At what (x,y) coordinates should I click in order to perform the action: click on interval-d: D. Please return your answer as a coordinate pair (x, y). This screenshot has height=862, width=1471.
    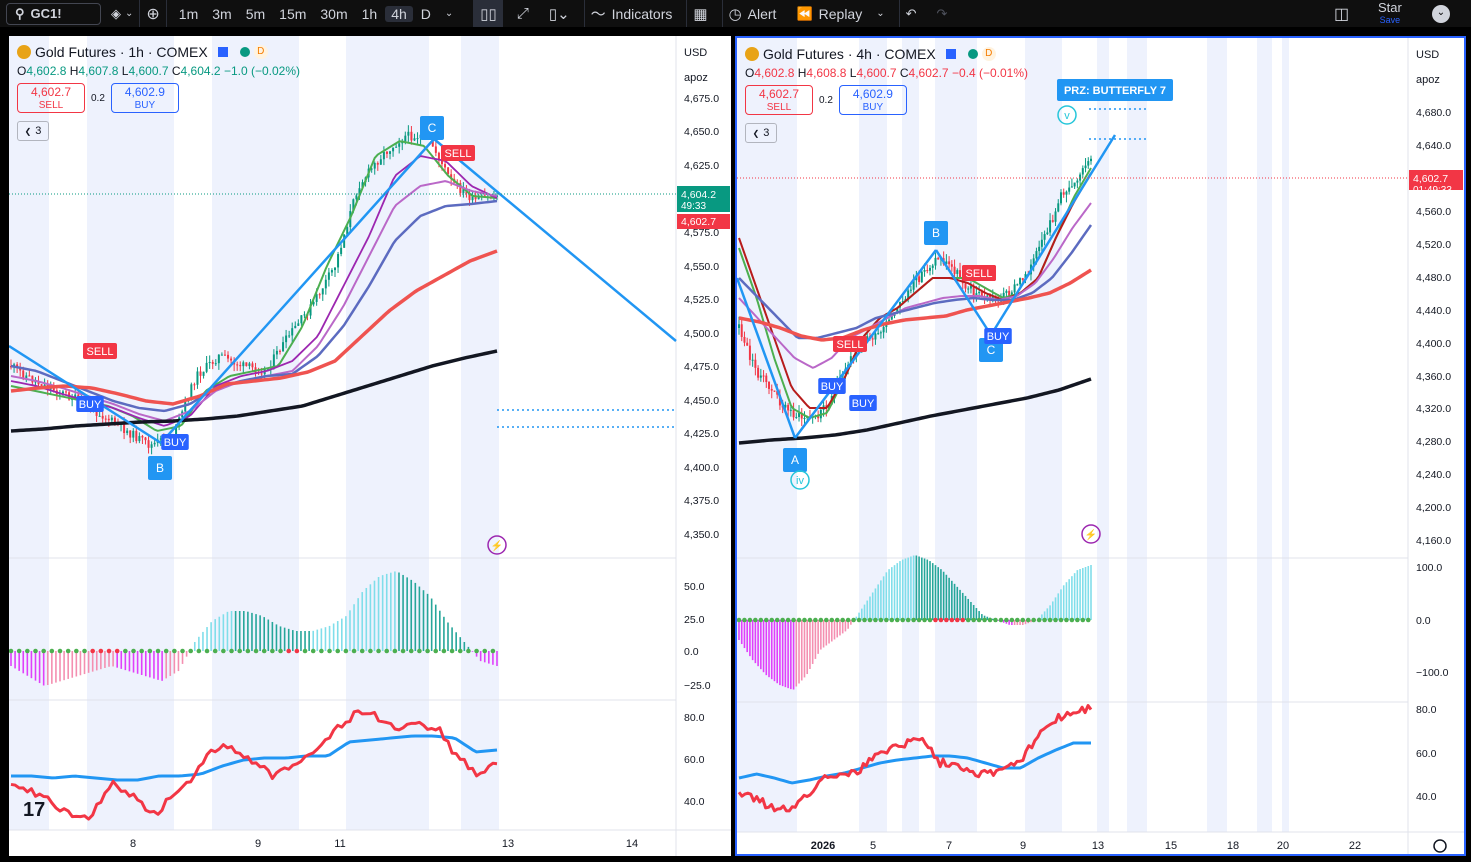
    Looking at the image, I should click on (425, 13).